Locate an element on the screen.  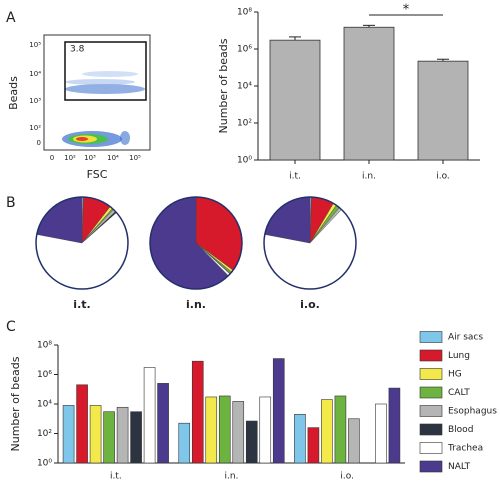
pie-title: i.n. is located at coordinates (196, 304).